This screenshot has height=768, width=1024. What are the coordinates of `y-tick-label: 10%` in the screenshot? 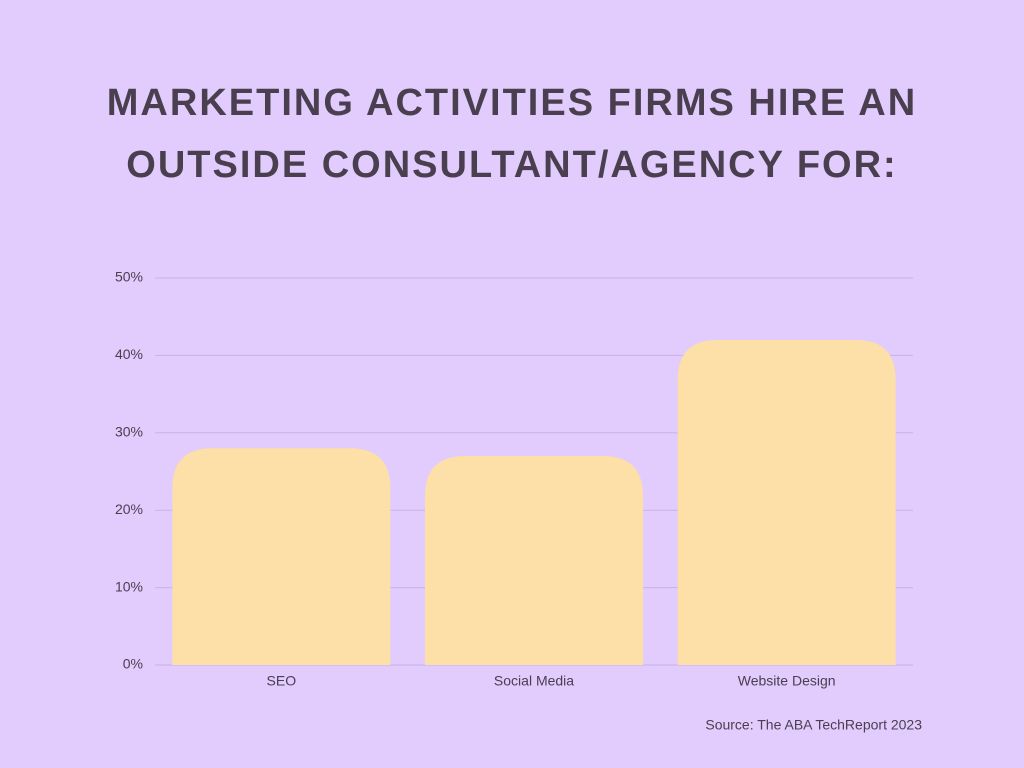 It's located at (129, 586).